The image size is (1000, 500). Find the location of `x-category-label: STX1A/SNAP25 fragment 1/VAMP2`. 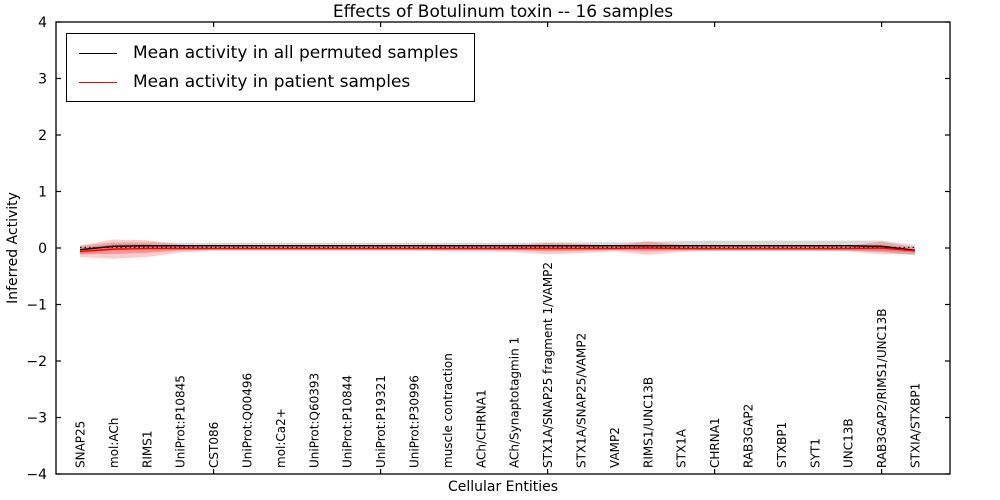

x-category-label: STX1A/SNAP25 fragment 1/VAMP2 is located at coordinates (548, 365).